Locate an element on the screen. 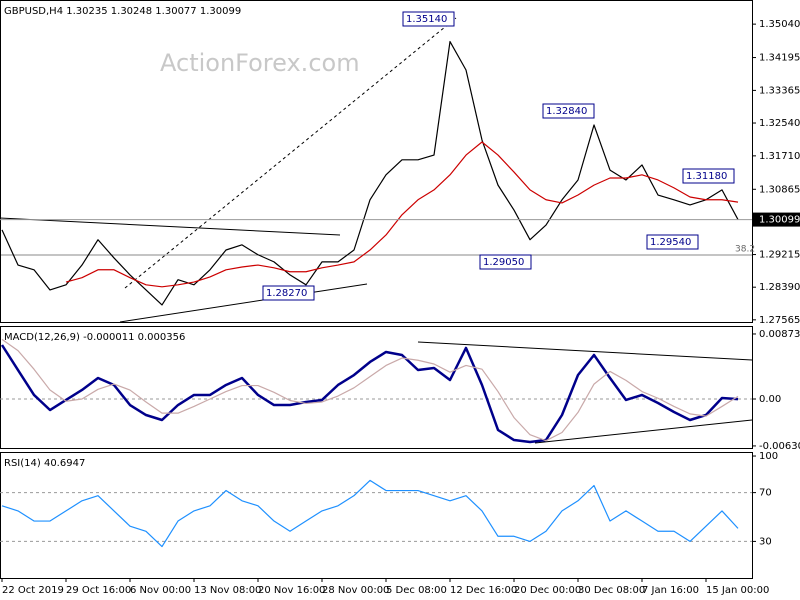 The width and height of the screenshot is (800, 600). annotation: 1.29050 is located at coordinates (503, 262).